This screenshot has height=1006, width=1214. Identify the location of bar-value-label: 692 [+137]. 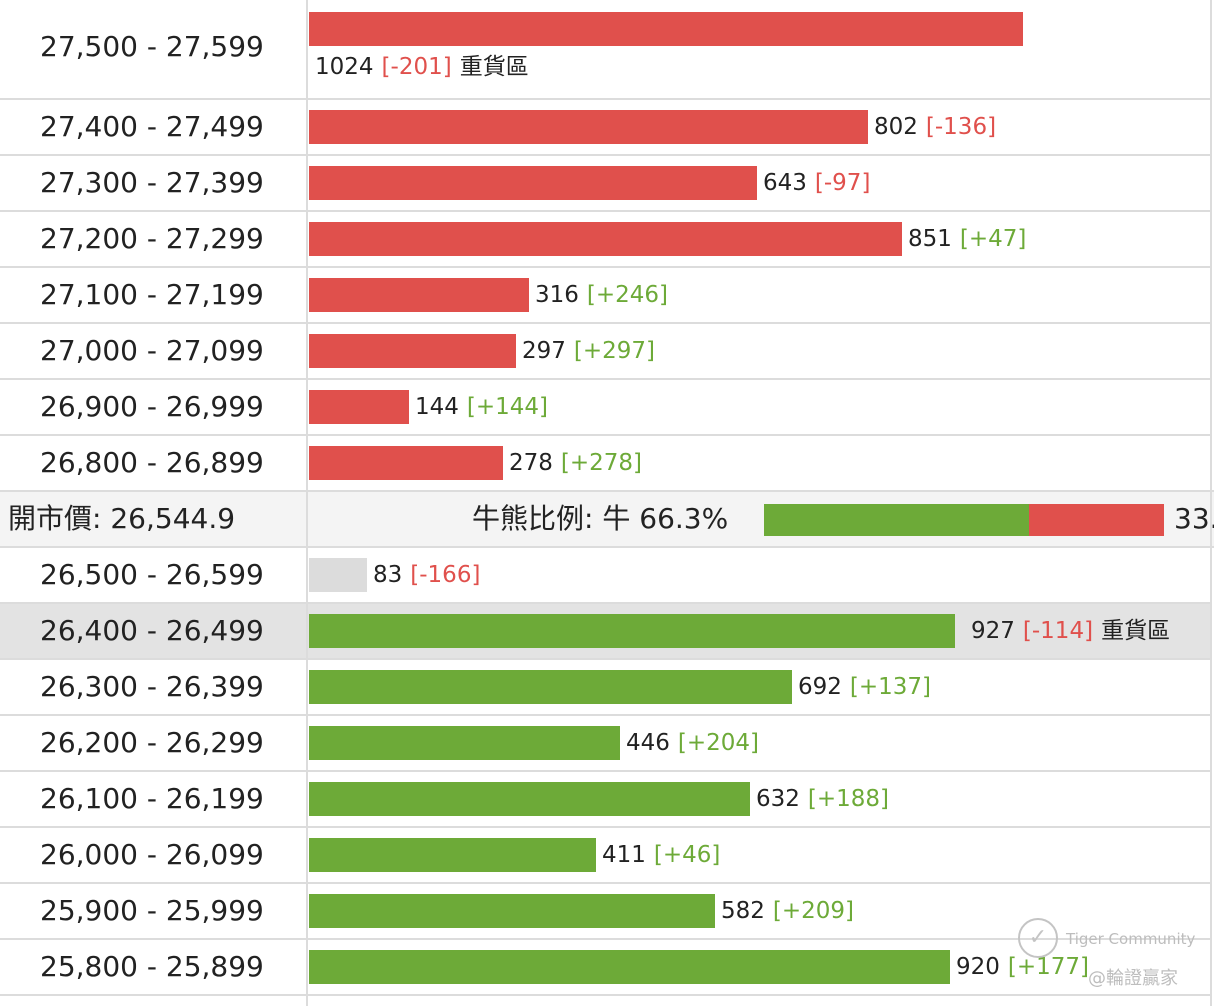
(864, 687).